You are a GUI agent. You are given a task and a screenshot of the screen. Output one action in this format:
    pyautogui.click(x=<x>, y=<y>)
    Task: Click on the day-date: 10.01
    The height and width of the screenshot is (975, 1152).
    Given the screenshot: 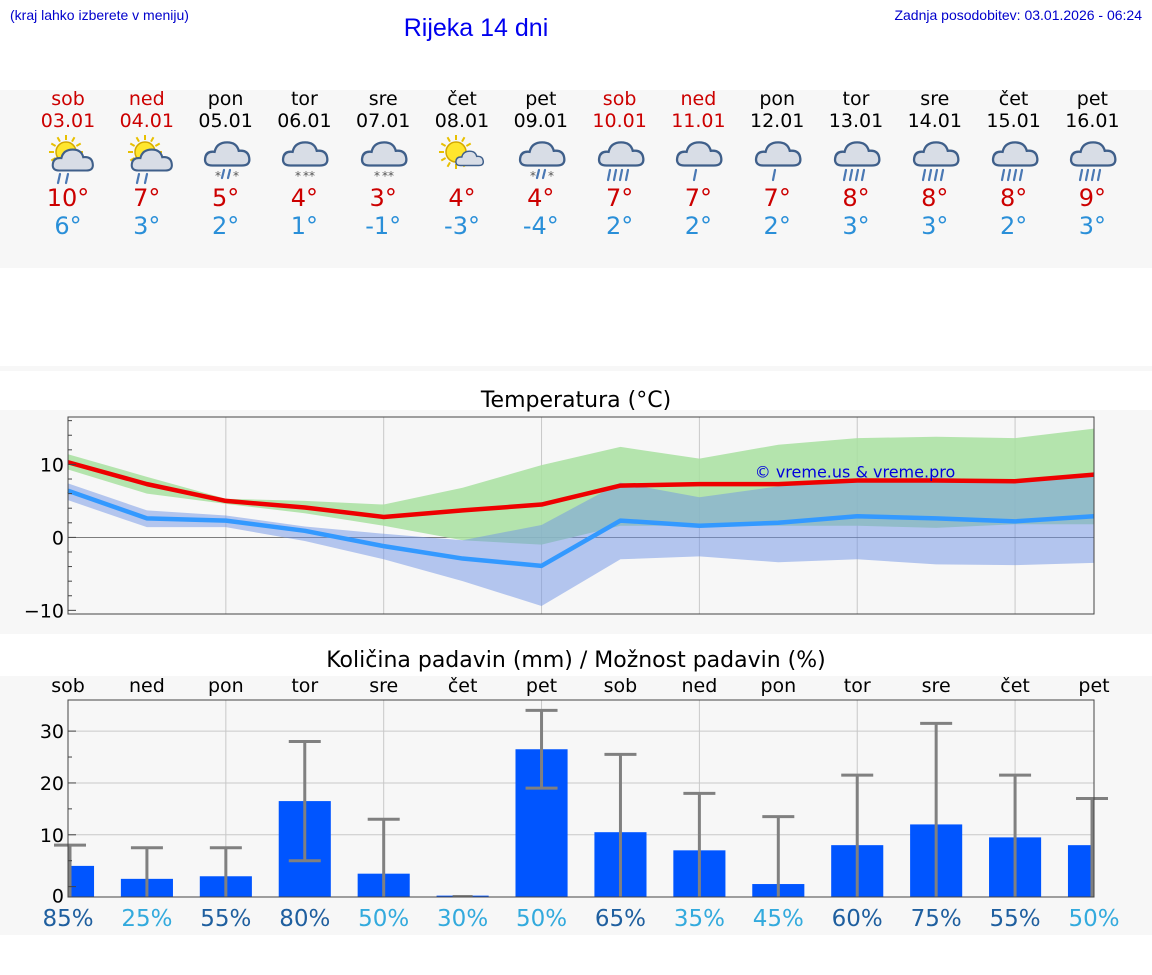 What is the action you would take?
    pyautogui.click(x=619, y=121)
    